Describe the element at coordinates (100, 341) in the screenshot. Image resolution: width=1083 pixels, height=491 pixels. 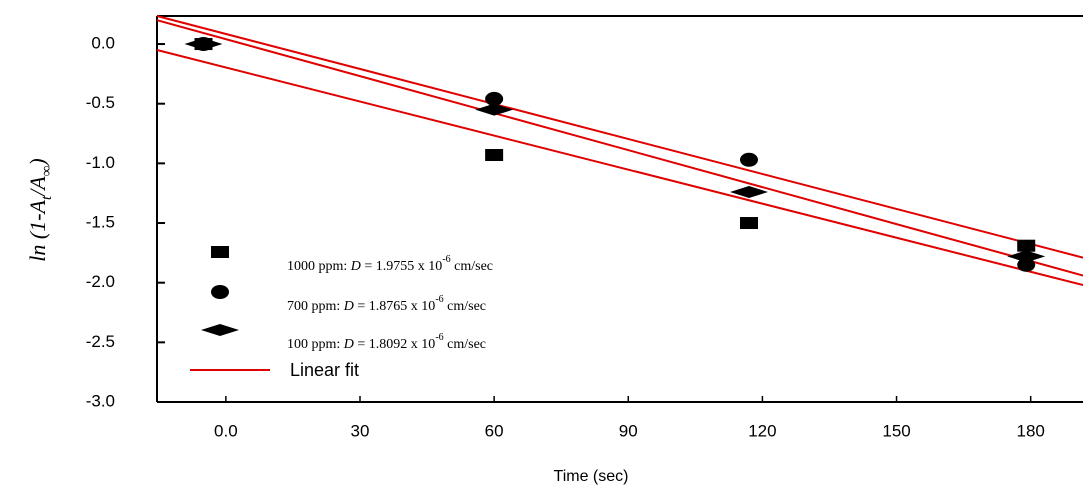
I see `y-tick-label: -2.5` at that location.